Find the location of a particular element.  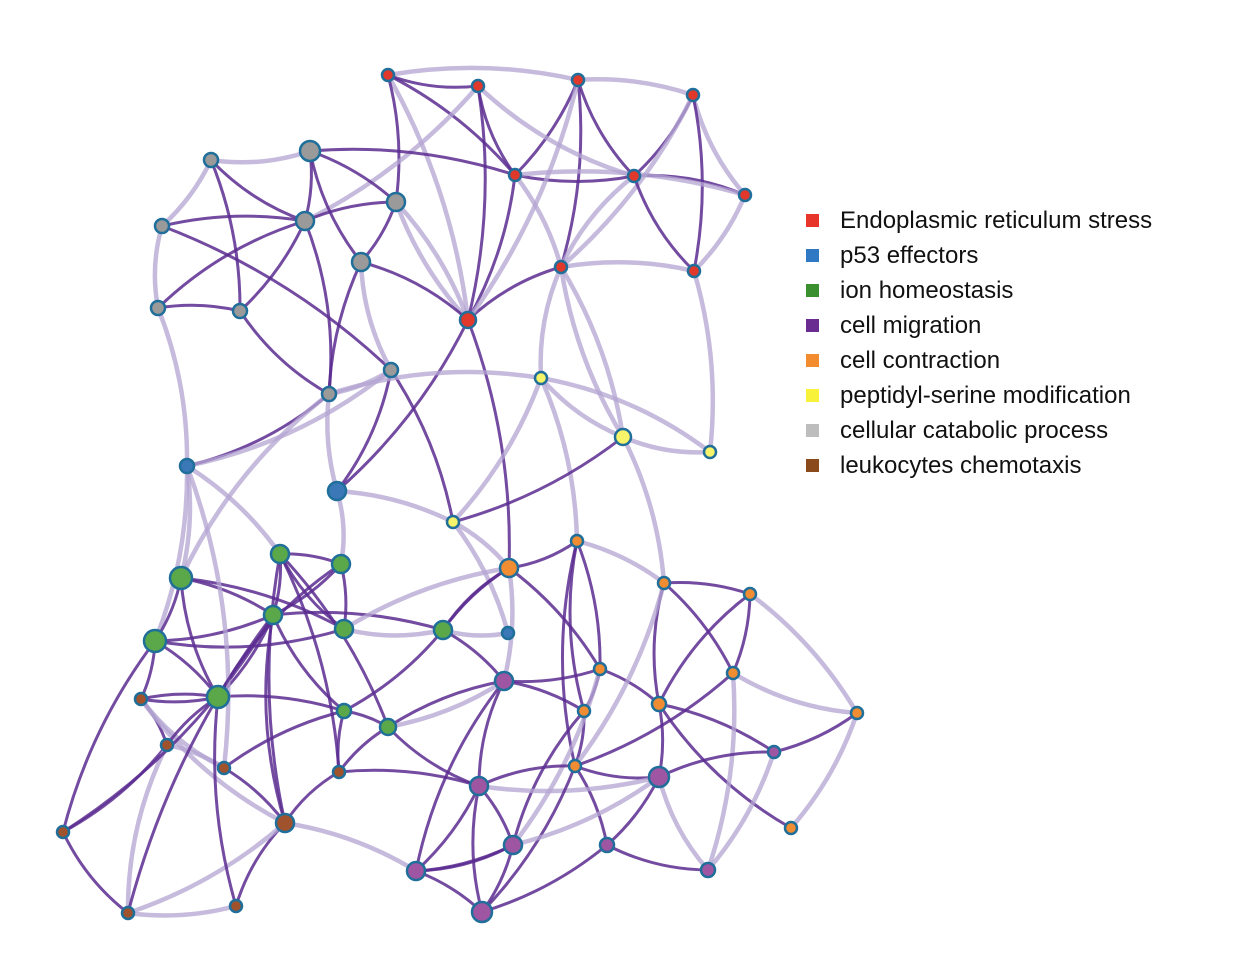

legend-item-cellular-catabolic: cellular catabolic process is located at coordinates (979, 430).